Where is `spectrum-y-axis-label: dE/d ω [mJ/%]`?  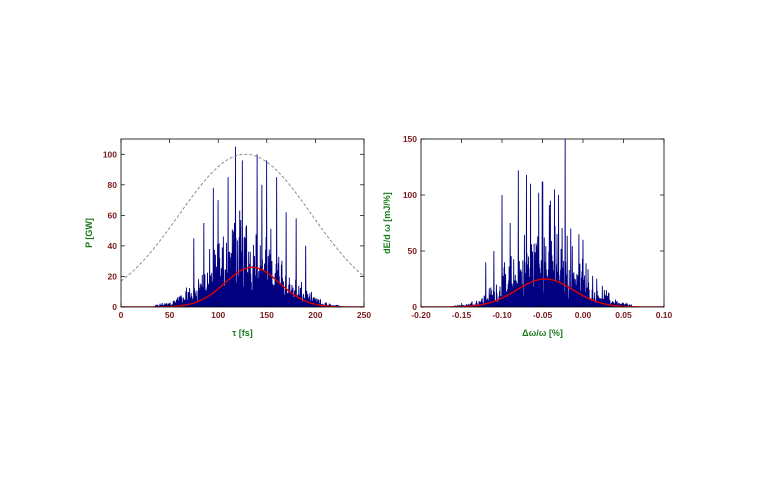
spectrum-y-axis-label: dE/d ω [mJ/%] is located at coordinates (387, 223).